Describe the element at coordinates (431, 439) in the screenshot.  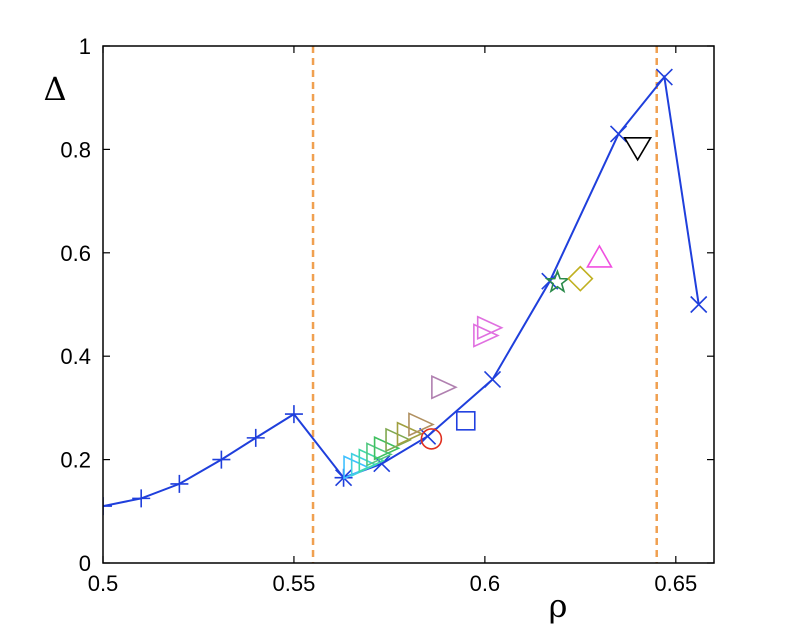
I see `circle-marker` at that location.